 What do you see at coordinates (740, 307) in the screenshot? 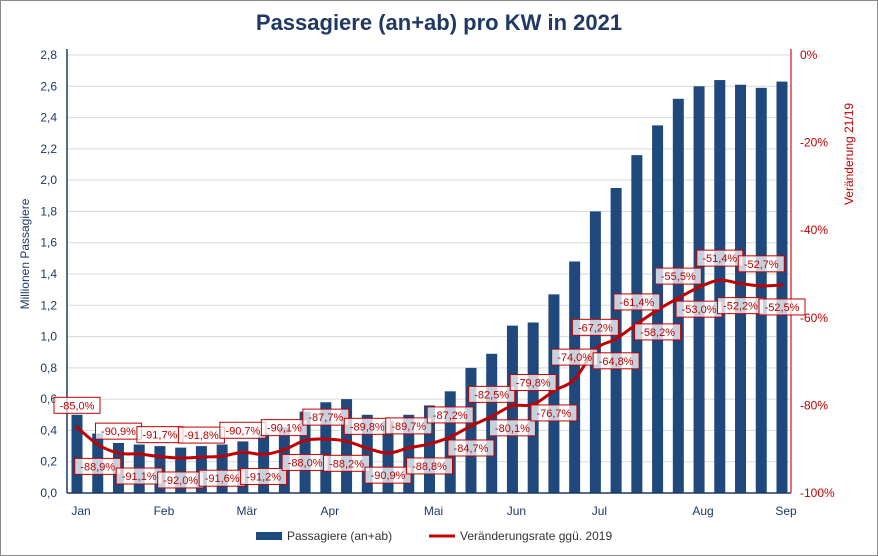
I see `data-label: -52,2%` at bounding box center [740, 307].